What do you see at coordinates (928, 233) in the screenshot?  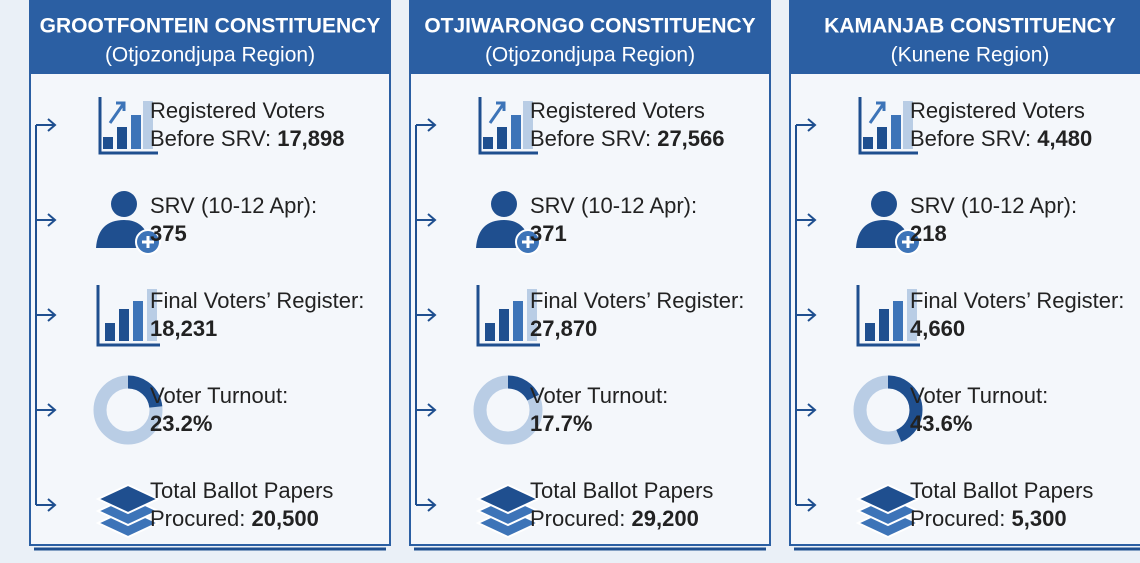 I see `item-value: 218` at bounding box center [928, 233].